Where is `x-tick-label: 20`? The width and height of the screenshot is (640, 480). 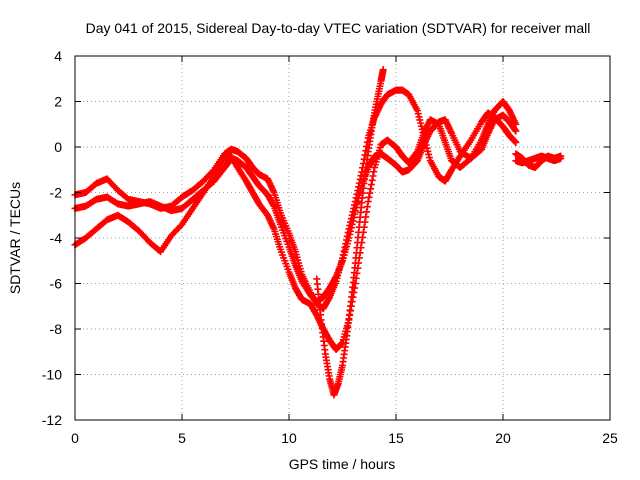 x-tick-label: 20 is located at coordinates (503, 438).